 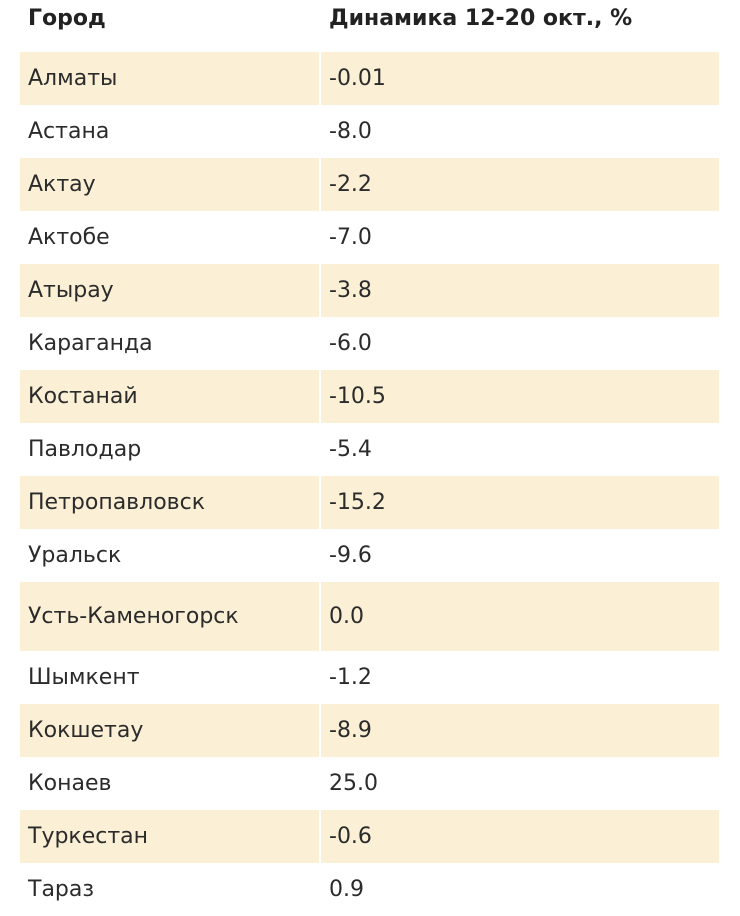 What do you see at coordinates (520, 290) in the screenshot?
I see `change-cell: -3.8` at bounding box center [520, 290].